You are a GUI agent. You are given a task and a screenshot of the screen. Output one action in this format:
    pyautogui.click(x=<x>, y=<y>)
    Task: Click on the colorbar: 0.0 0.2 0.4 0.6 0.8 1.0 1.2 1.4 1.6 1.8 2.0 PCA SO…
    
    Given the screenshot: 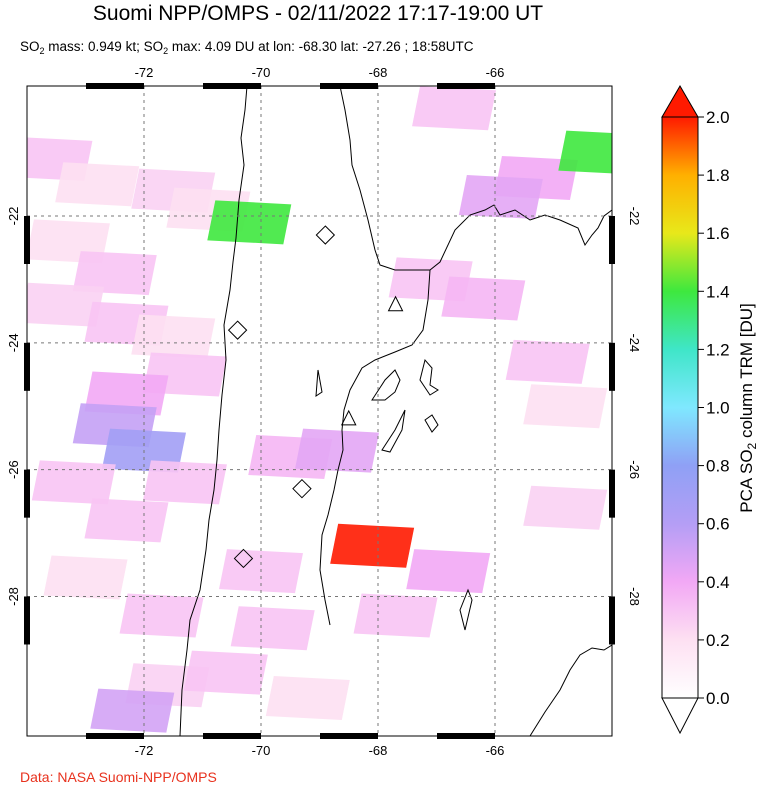 What is the action you would take?
    pyautogui.click(x=710, y=410)
    